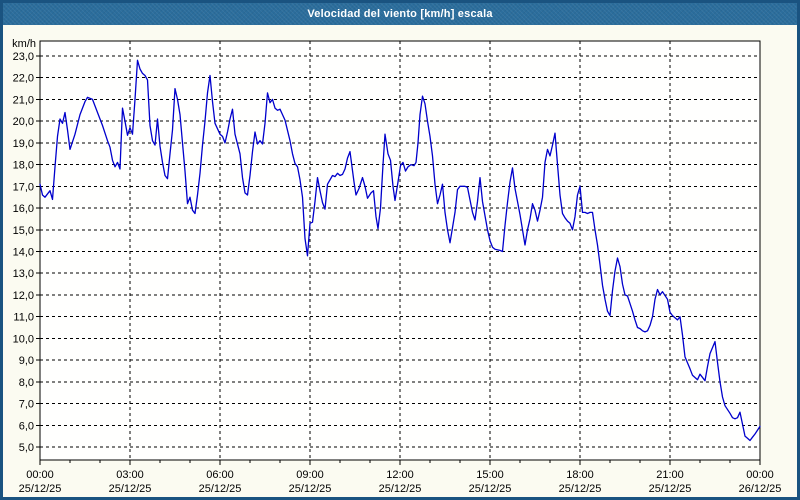 The height and width of the screenshot is (500, 800). I want to click on y-tick-label: 7,0, so click(26, 405).